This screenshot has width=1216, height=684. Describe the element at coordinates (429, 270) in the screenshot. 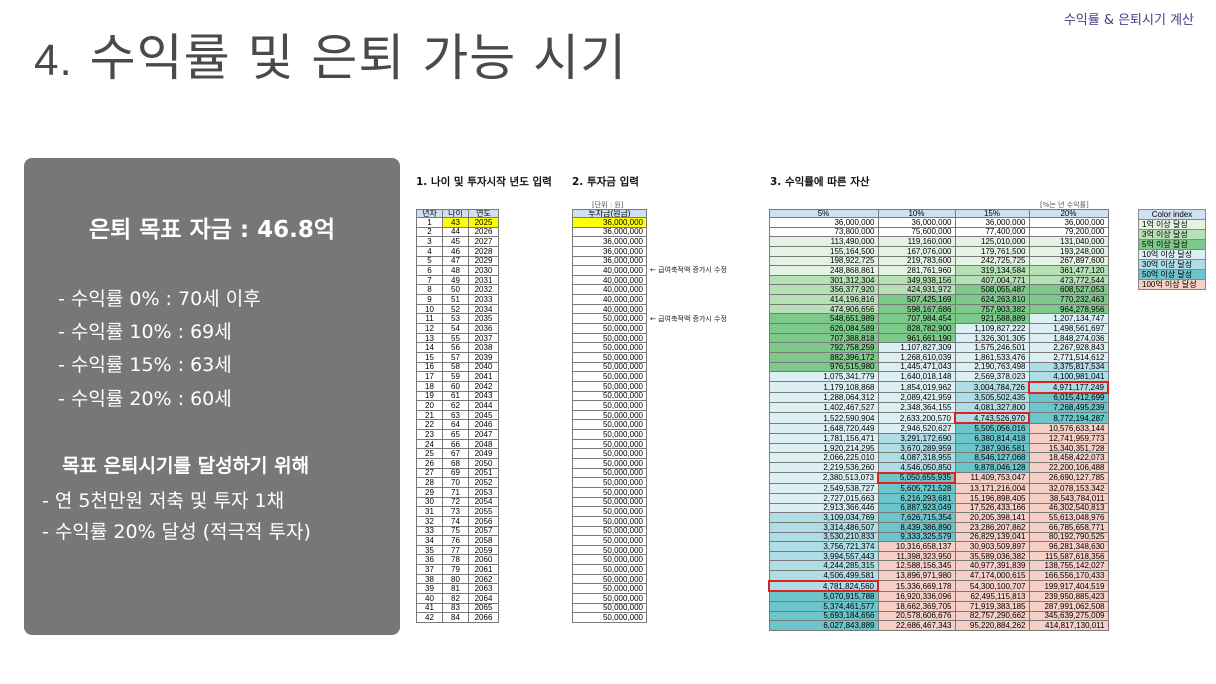

I see `table-cell: 6` at that location.